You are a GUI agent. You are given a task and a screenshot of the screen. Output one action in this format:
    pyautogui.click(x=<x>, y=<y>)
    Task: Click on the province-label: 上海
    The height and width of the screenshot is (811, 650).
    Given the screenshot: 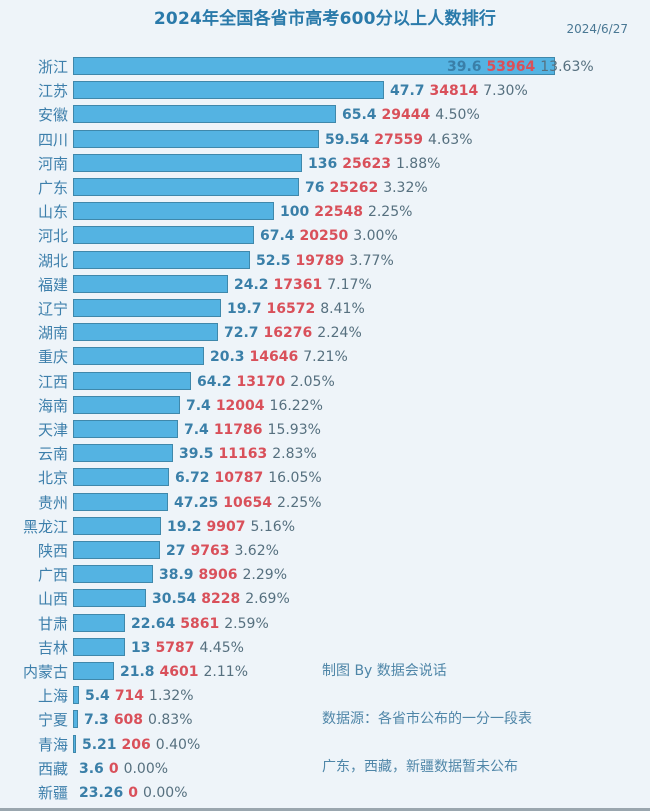 What is the action you would take?
    pyautogui.click(x=52, y=696)
    